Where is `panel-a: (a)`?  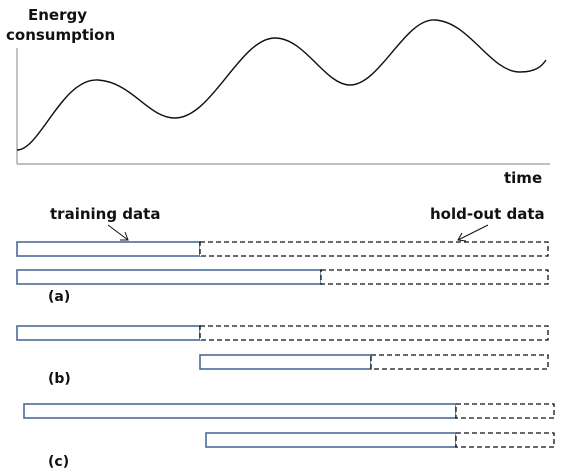
panel-a: (a) is located at coordinates (282, 273).